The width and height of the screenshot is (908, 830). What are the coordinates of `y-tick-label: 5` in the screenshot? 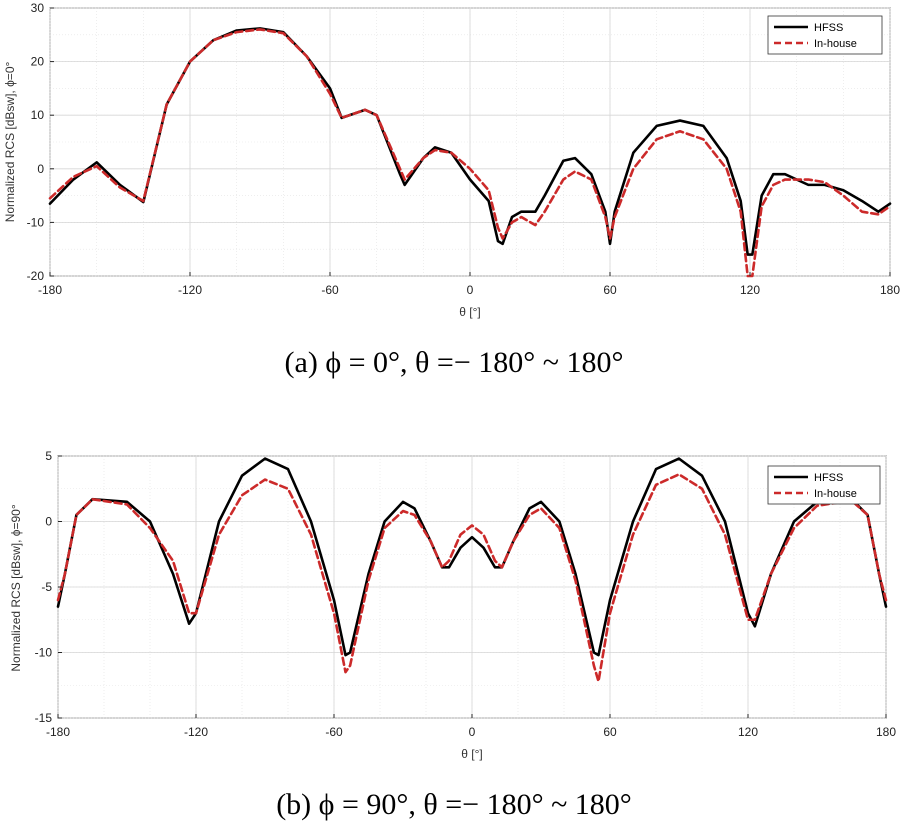 It's located at (48, 456).